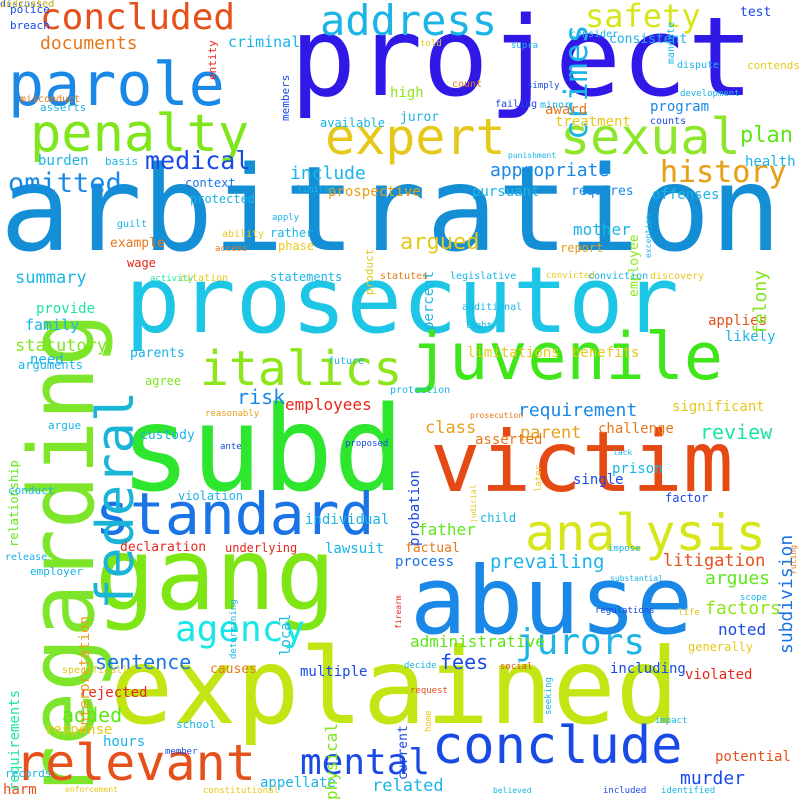  Describe the element at coordinates (429, 720) in the screenshot. I see `word-home: home` at that location.